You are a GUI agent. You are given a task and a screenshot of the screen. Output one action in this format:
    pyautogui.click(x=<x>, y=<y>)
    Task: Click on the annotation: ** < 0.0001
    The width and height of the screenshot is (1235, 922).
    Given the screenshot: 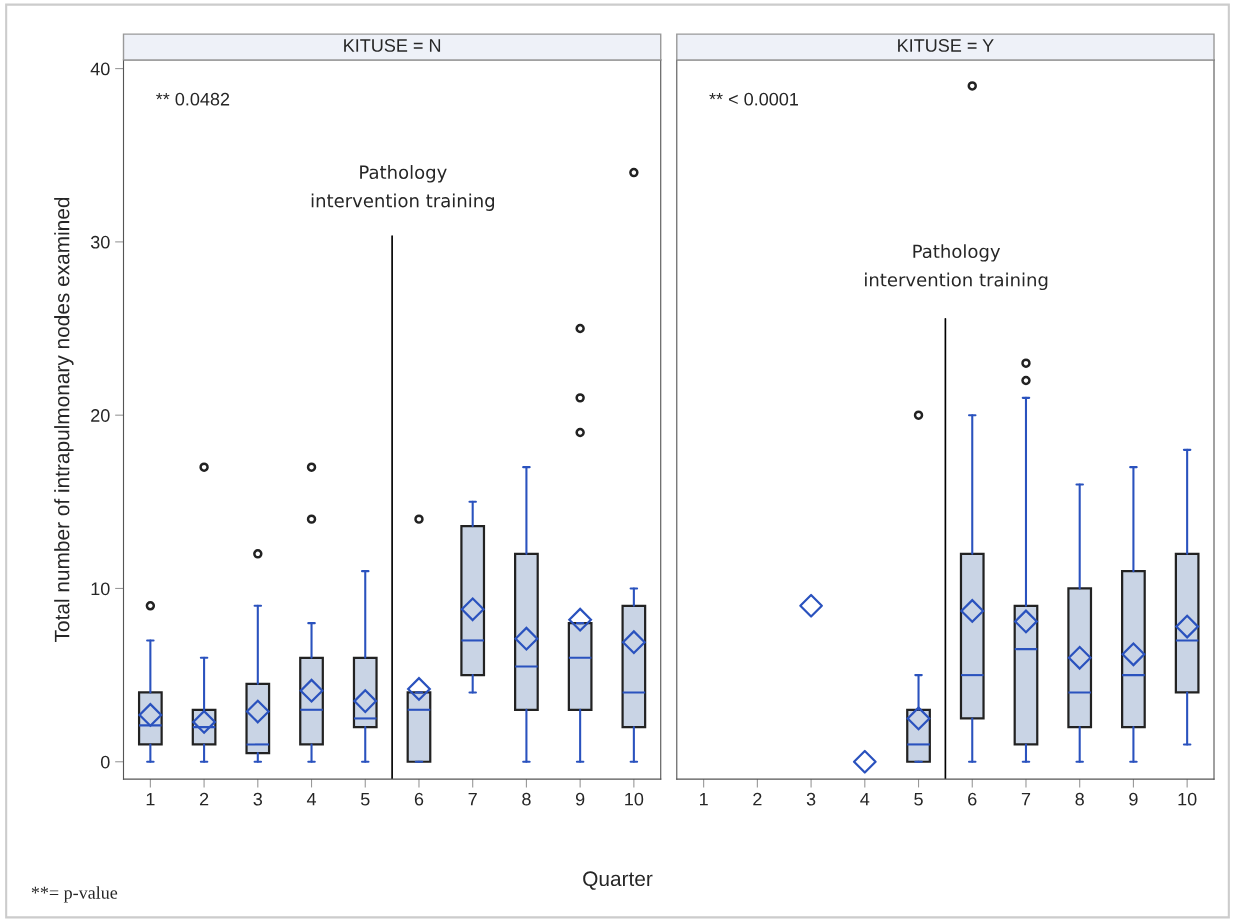 What is the action you would take?
    pyautogui.click(x=753, y=99)
    